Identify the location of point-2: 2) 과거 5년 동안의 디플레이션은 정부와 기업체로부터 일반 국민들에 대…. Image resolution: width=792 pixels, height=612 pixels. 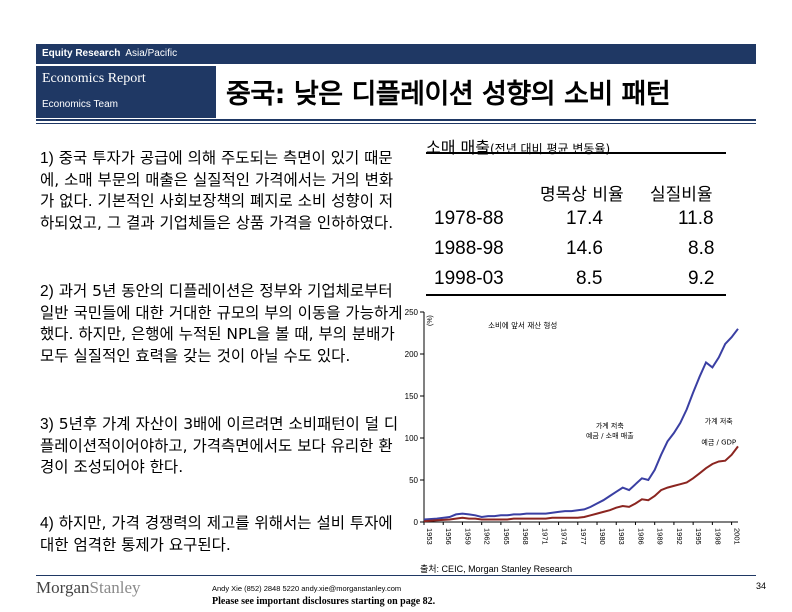
(222, 324).